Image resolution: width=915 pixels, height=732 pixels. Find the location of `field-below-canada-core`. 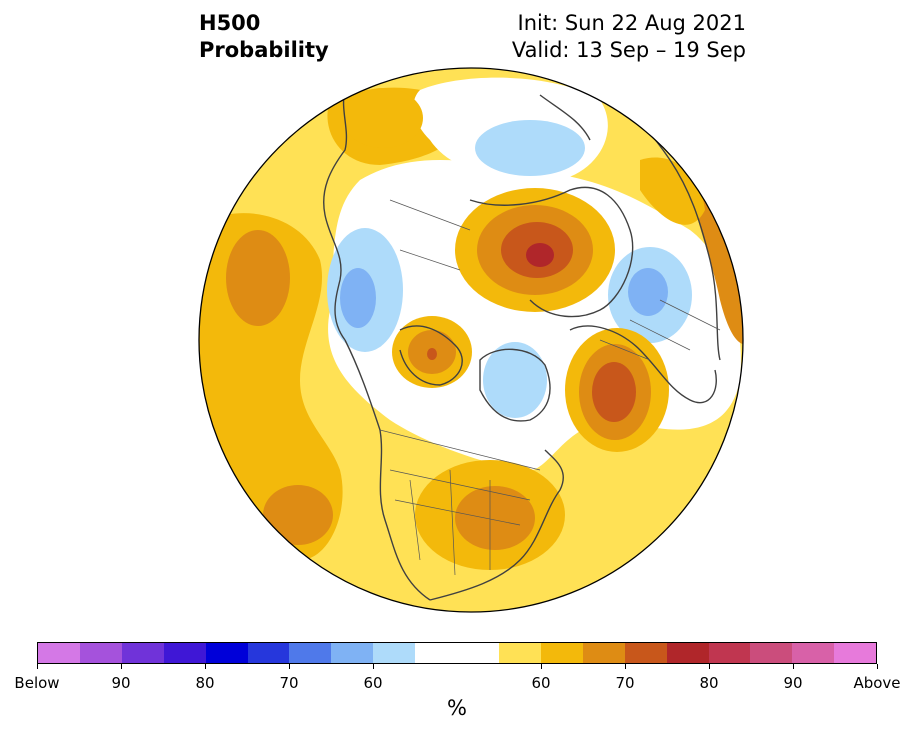

field-below-canada-core is located at coordinates (358, 298).